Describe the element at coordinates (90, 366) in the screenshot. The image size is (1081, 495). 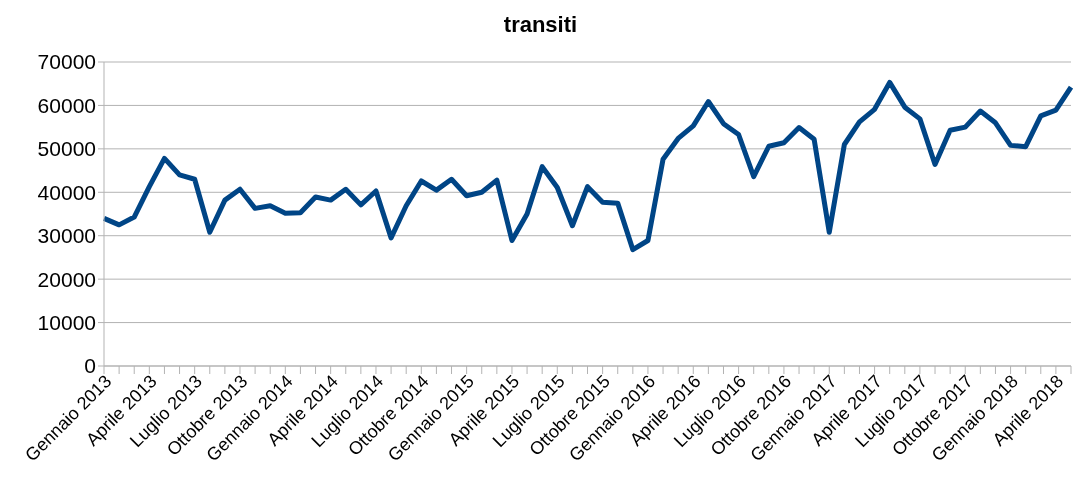
I see `y-tick-label: 0` at that location.